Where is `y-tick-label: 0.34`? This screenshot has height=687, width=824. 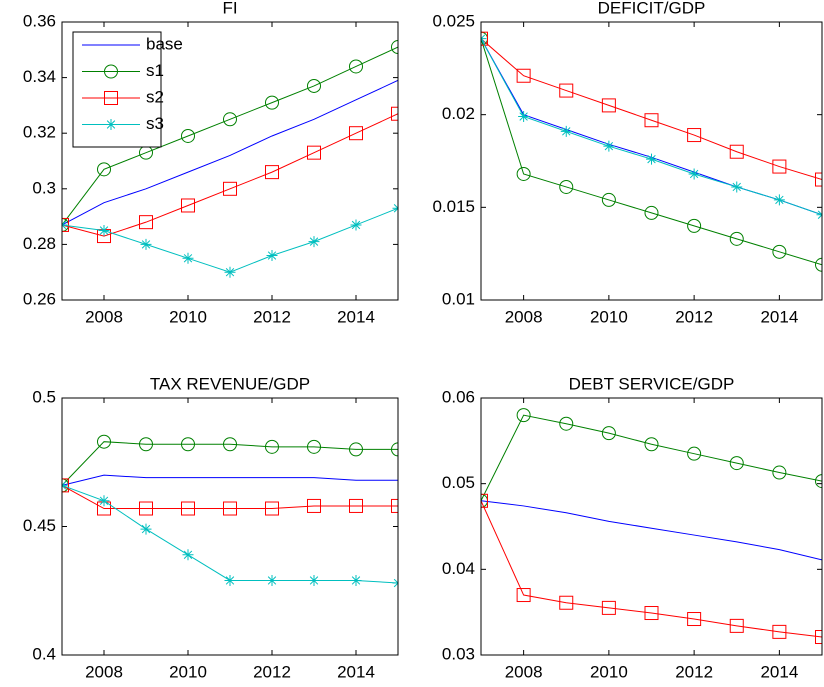
y-tick-label: 0.34 is located at coordinates (39, 76).